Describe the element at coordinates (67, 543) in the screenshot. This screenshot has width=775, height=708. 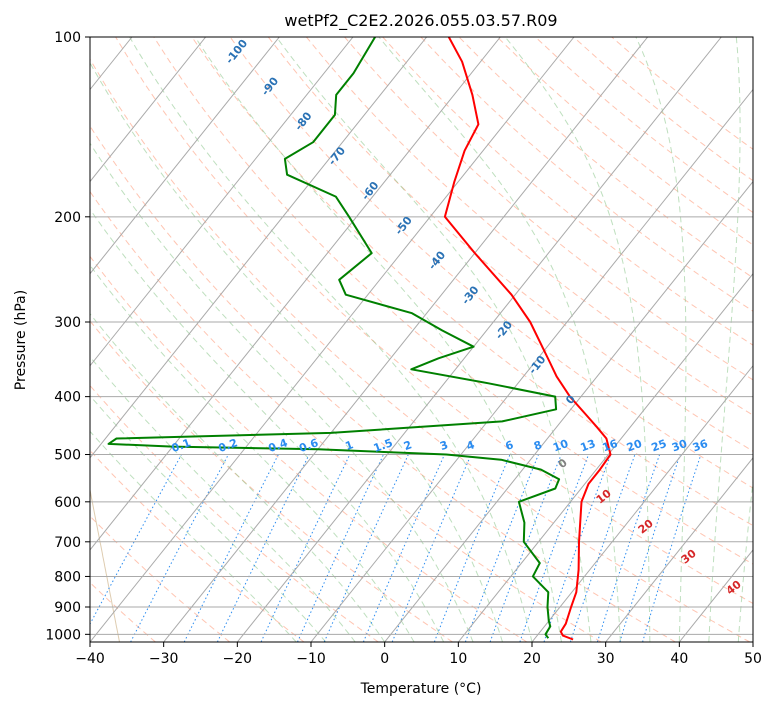
I see `y-tick-label: 700` at that location.